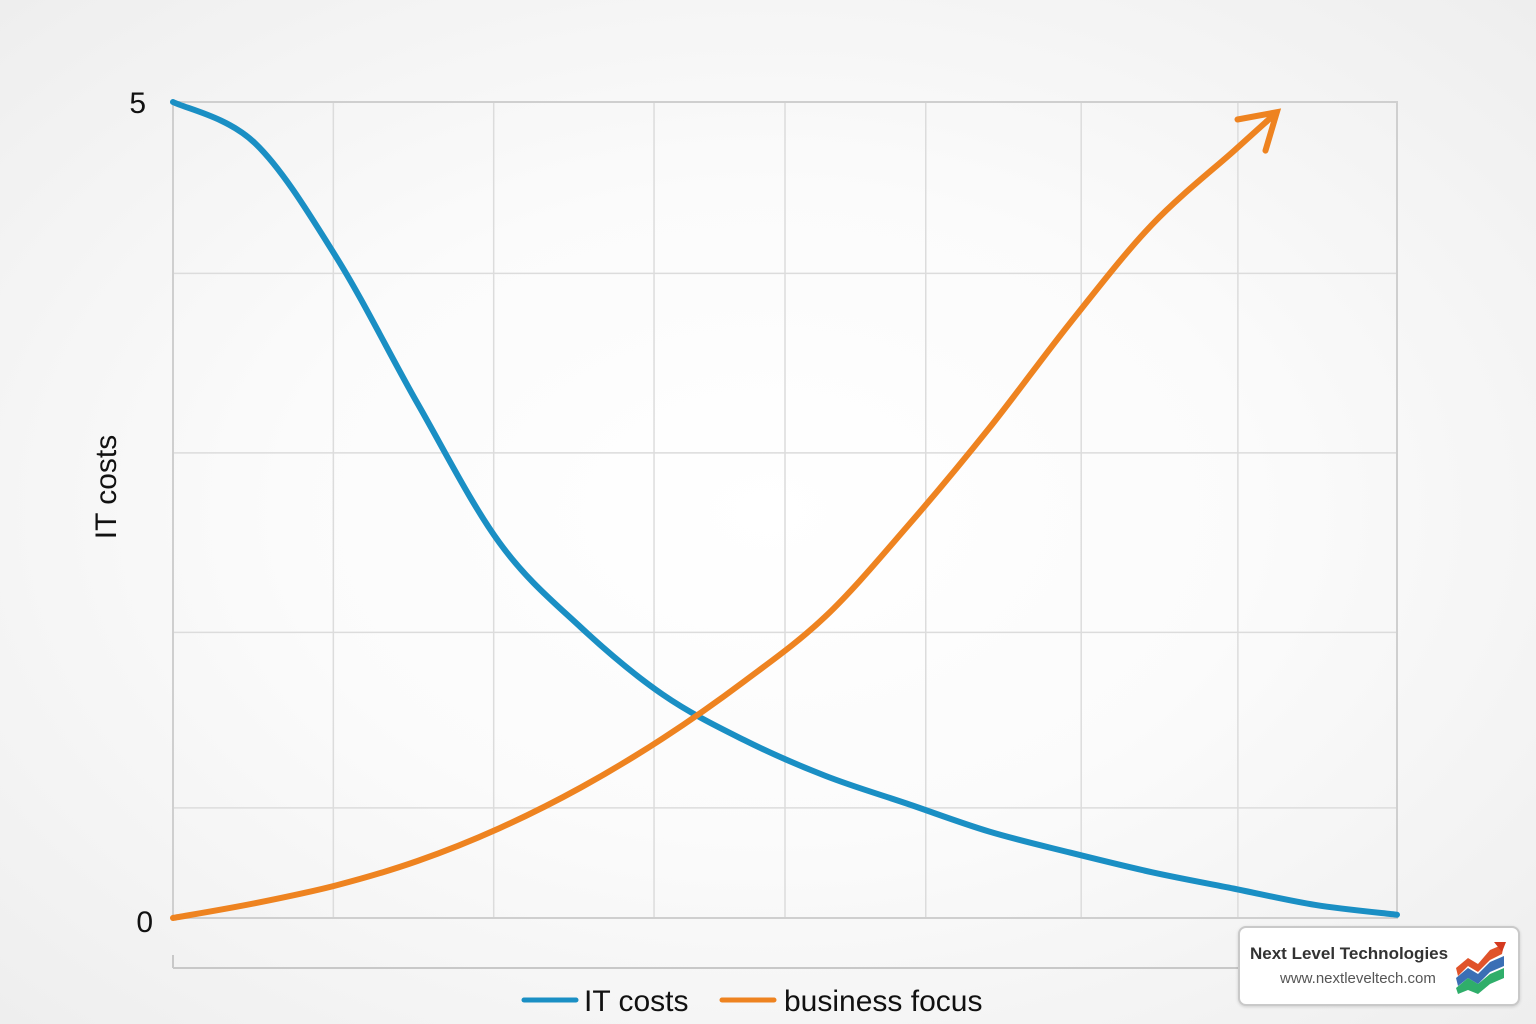 This screenshot has height=1024, width=1536. Describe the element at coordinates (636, 1001) in the screenshot. I see `legend-label-it-costs: IT costs` at that location.